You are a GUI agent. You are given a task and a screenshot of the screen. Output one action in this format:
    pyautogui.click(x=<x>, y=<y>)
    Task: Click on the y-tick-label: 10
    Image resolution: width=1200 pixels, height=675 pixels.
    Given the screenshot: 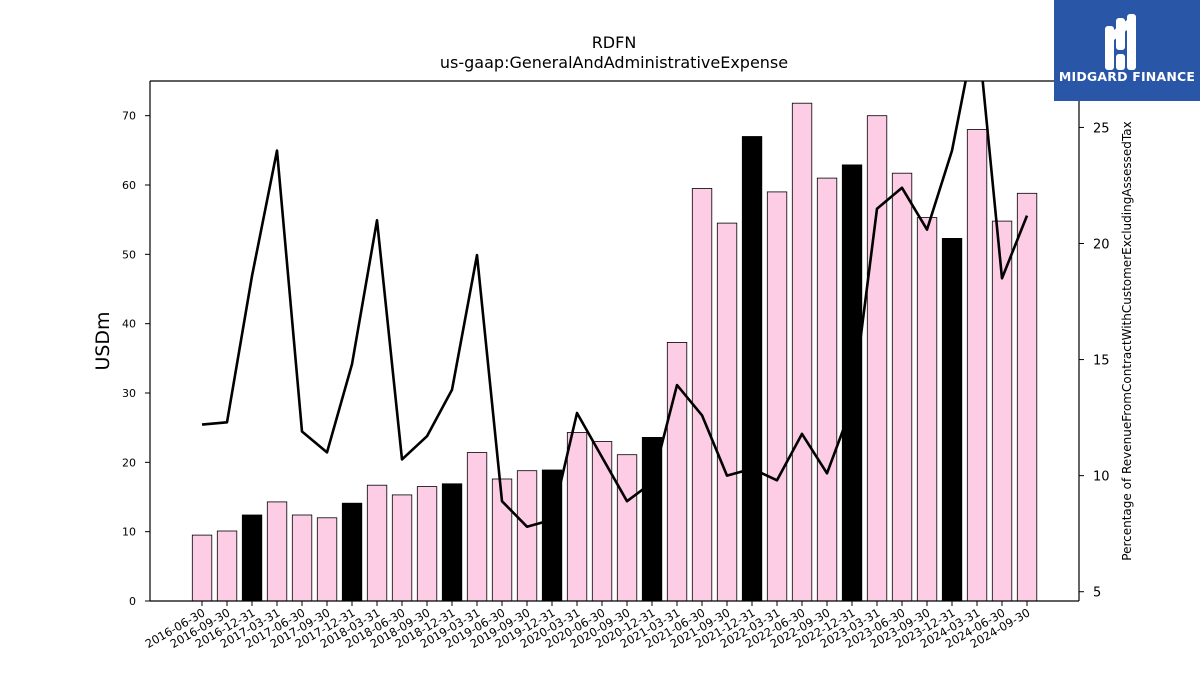 What is the action you would take?
    pyautogui.click(x=129, y=532)
    